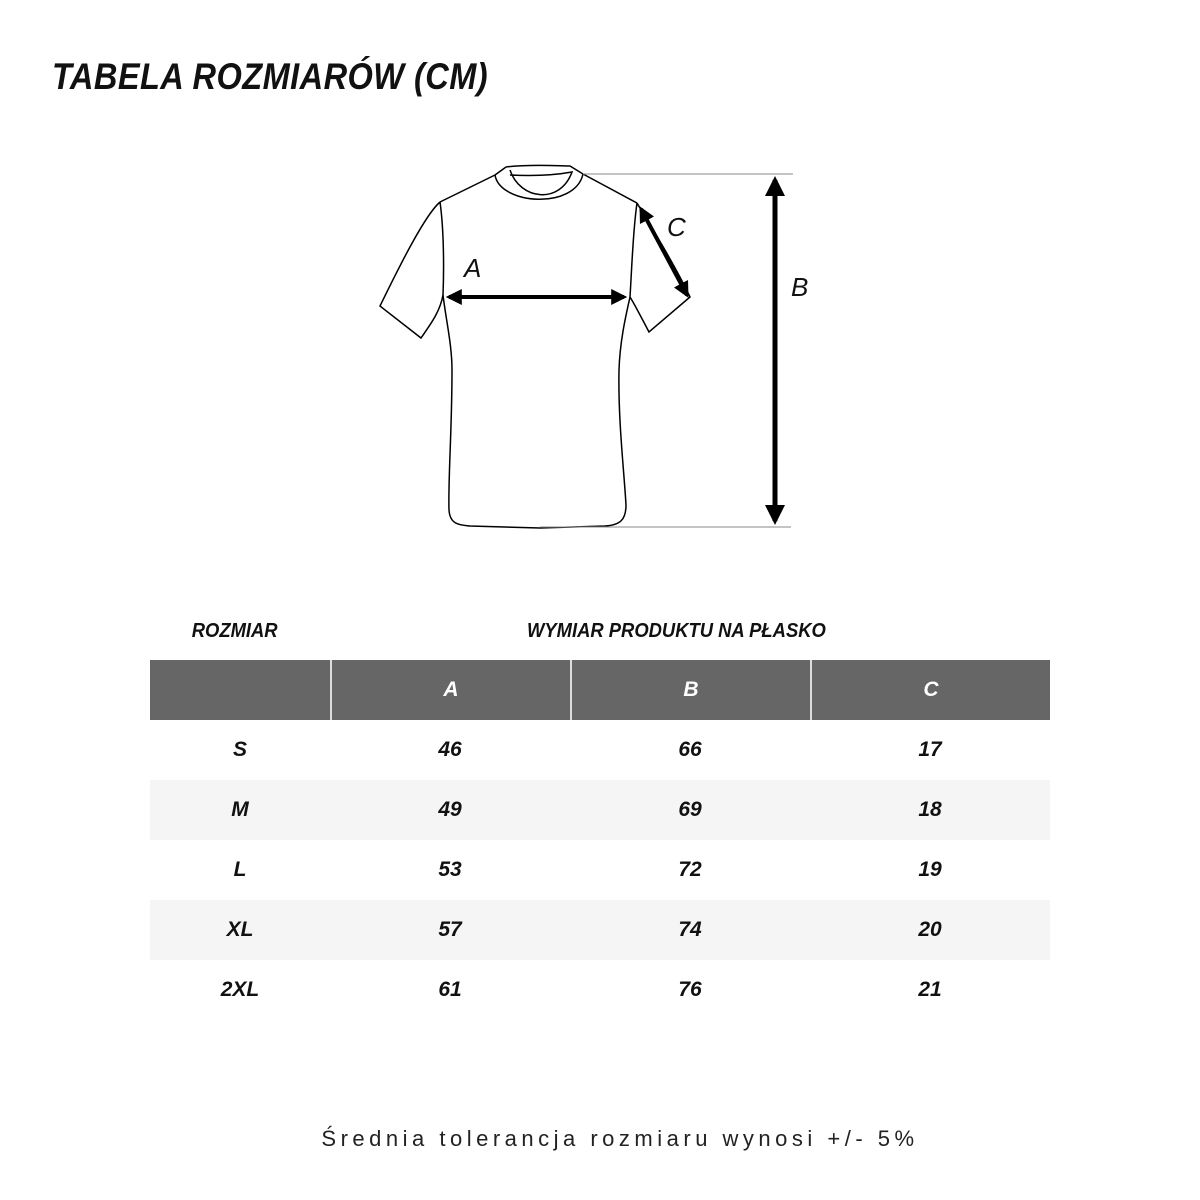 The width and height of the screenshot is (1200, 1200). I want to click on value-b-cell: 66, so click(690, 749).